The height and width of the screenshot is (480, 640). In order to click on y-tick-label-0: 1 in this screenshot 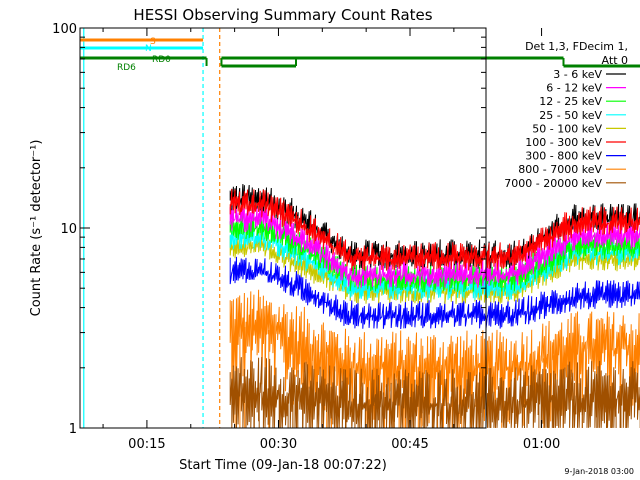, I will do `click(73, 429)`.